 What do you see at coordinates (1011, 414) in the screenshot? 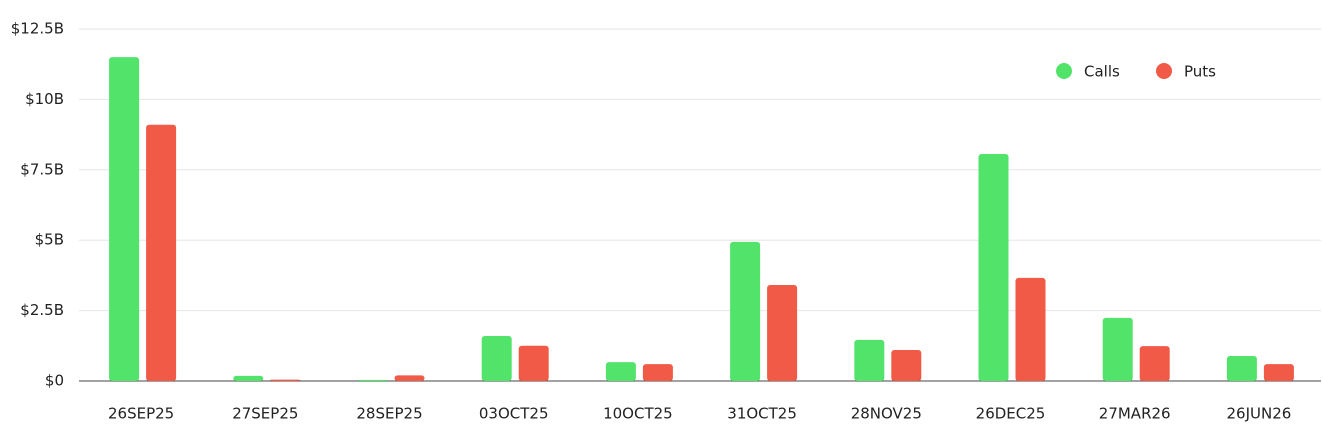
I see `x-tick-label: 26DEC25` at bounding box center [1011, 414].